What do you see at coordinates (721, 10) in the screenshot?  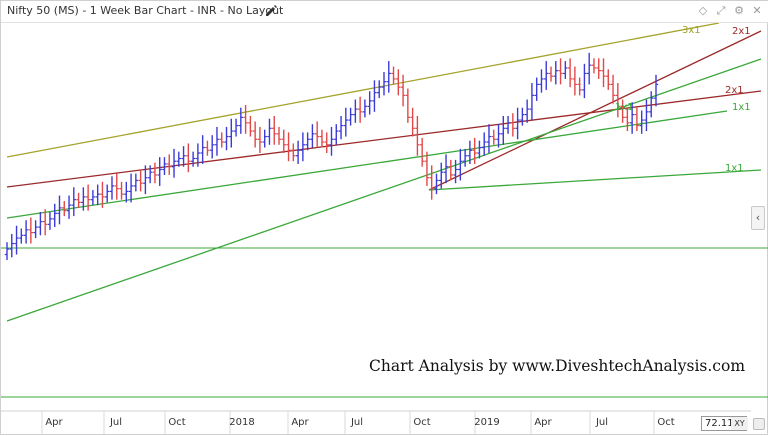 I see `expand-icon: ⤢` at bounding box center [721, 10].